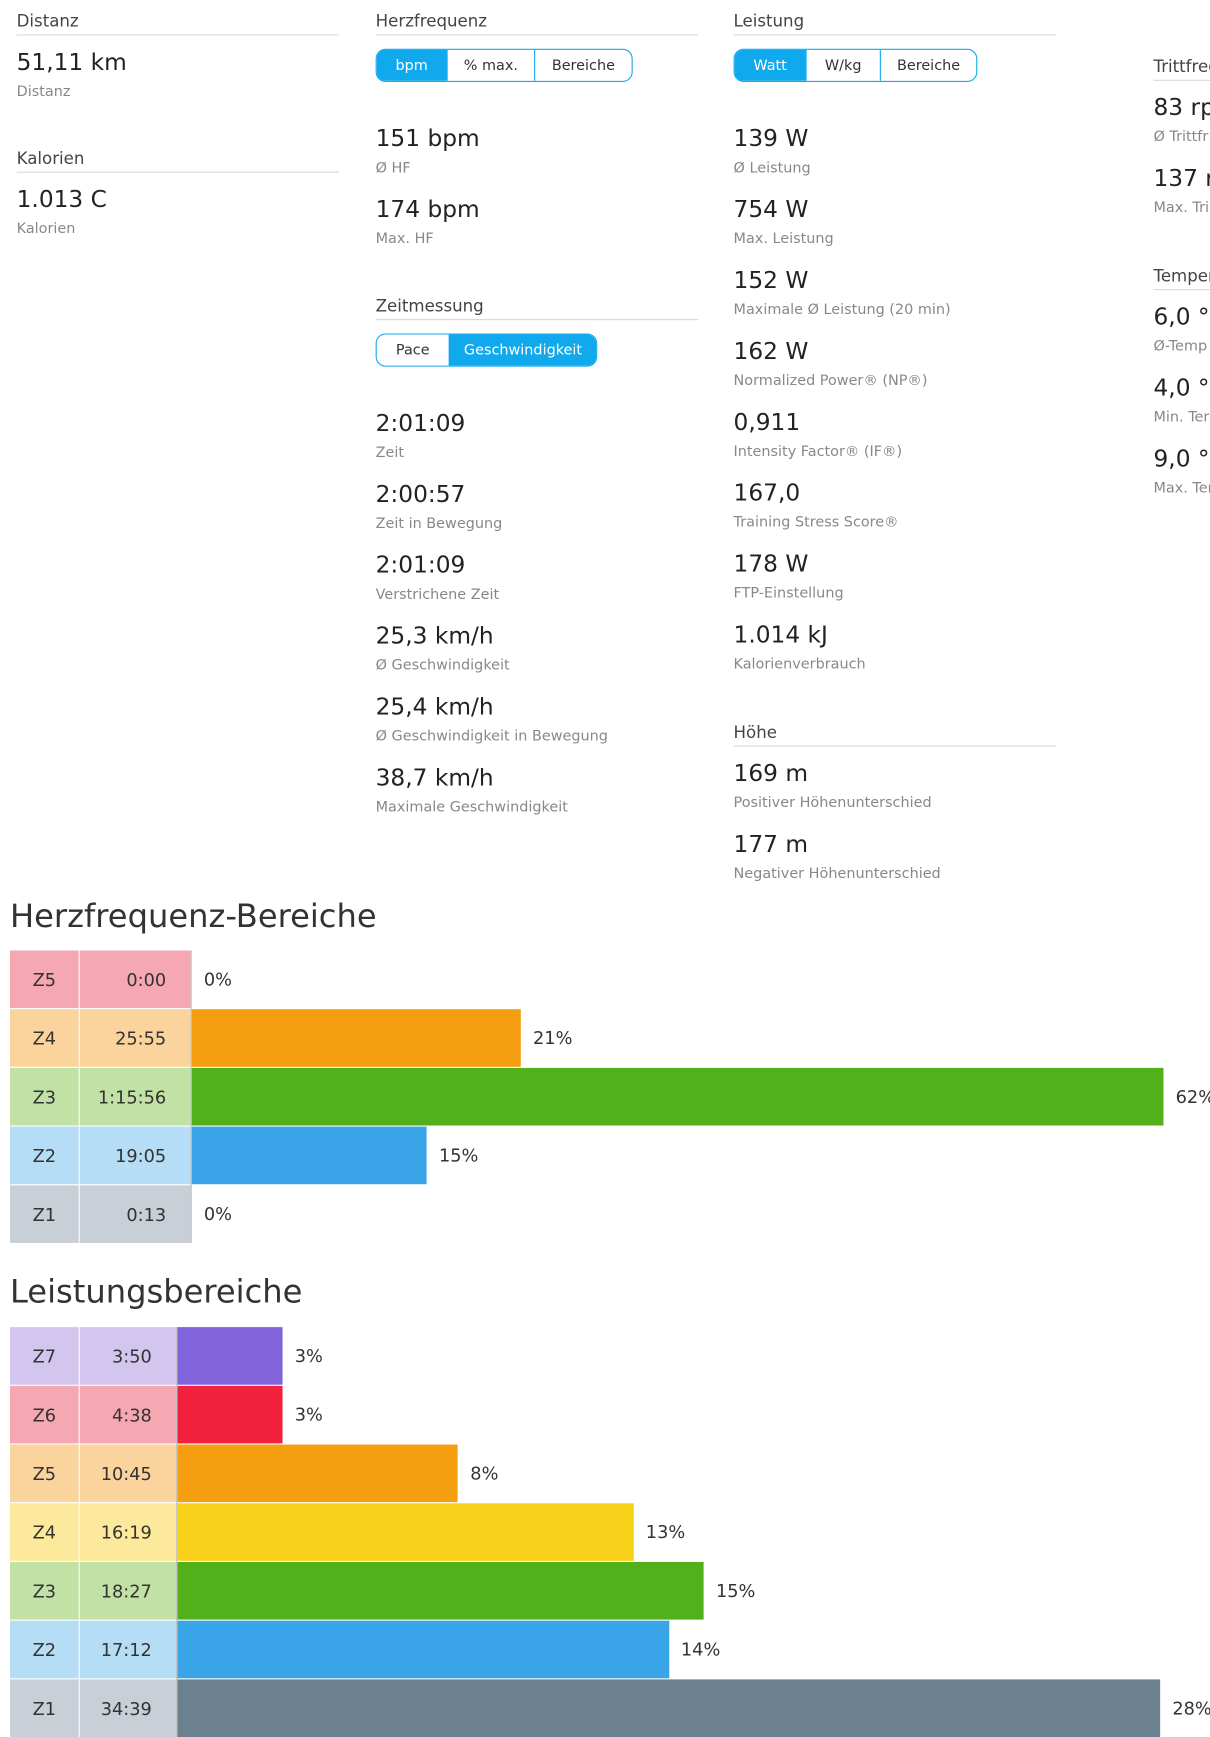 The width and height of the screenshot is (1210, 1737). Describe the element at coordinates (771, 280) in the screenshot. I see `stat-value: 152 W` at that location.